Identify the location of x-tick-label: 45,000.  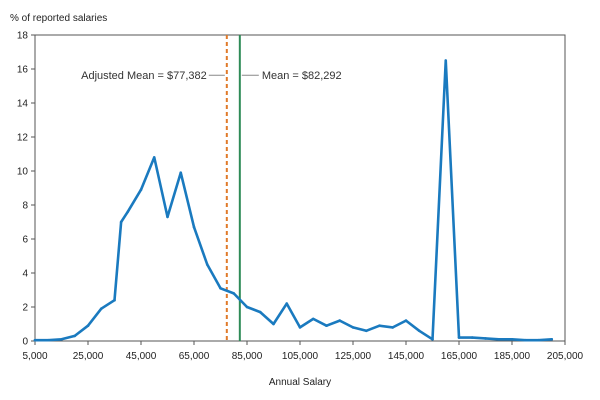
(141, 356).